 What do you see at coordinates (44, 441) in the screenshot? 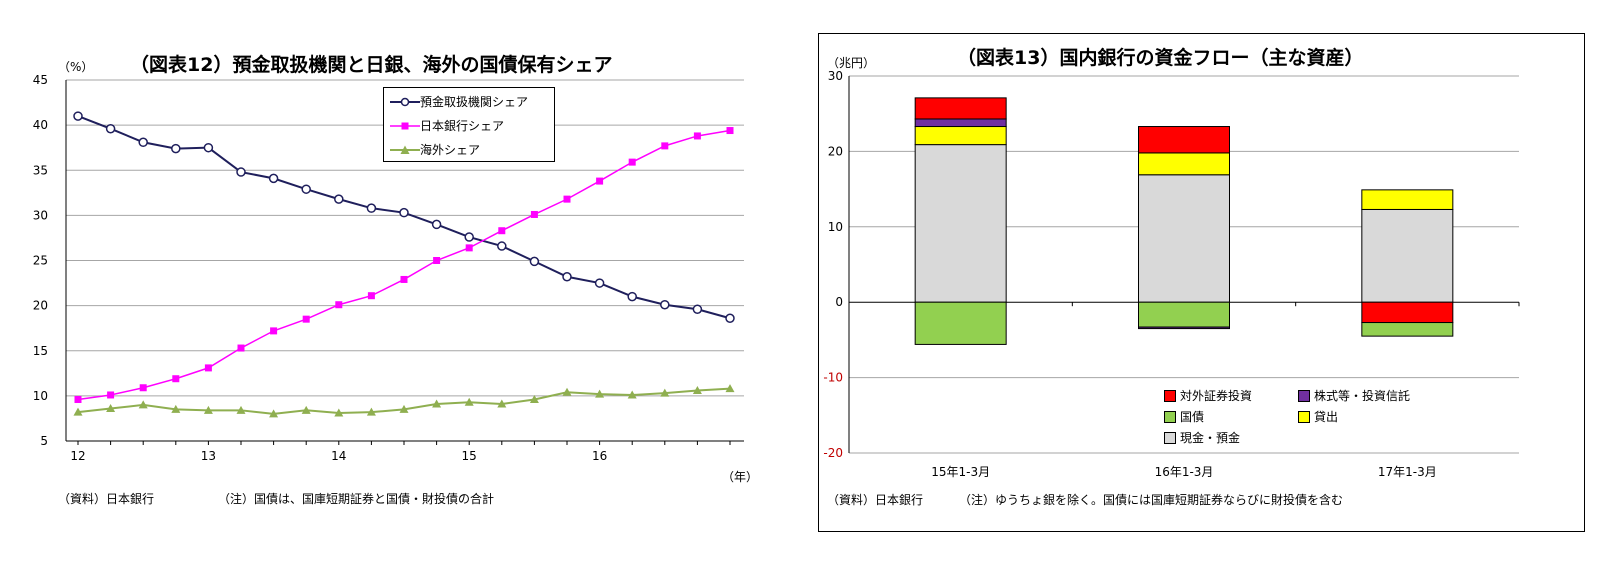
I see `y-tick-label: 5` at bounding box center [44, 441].